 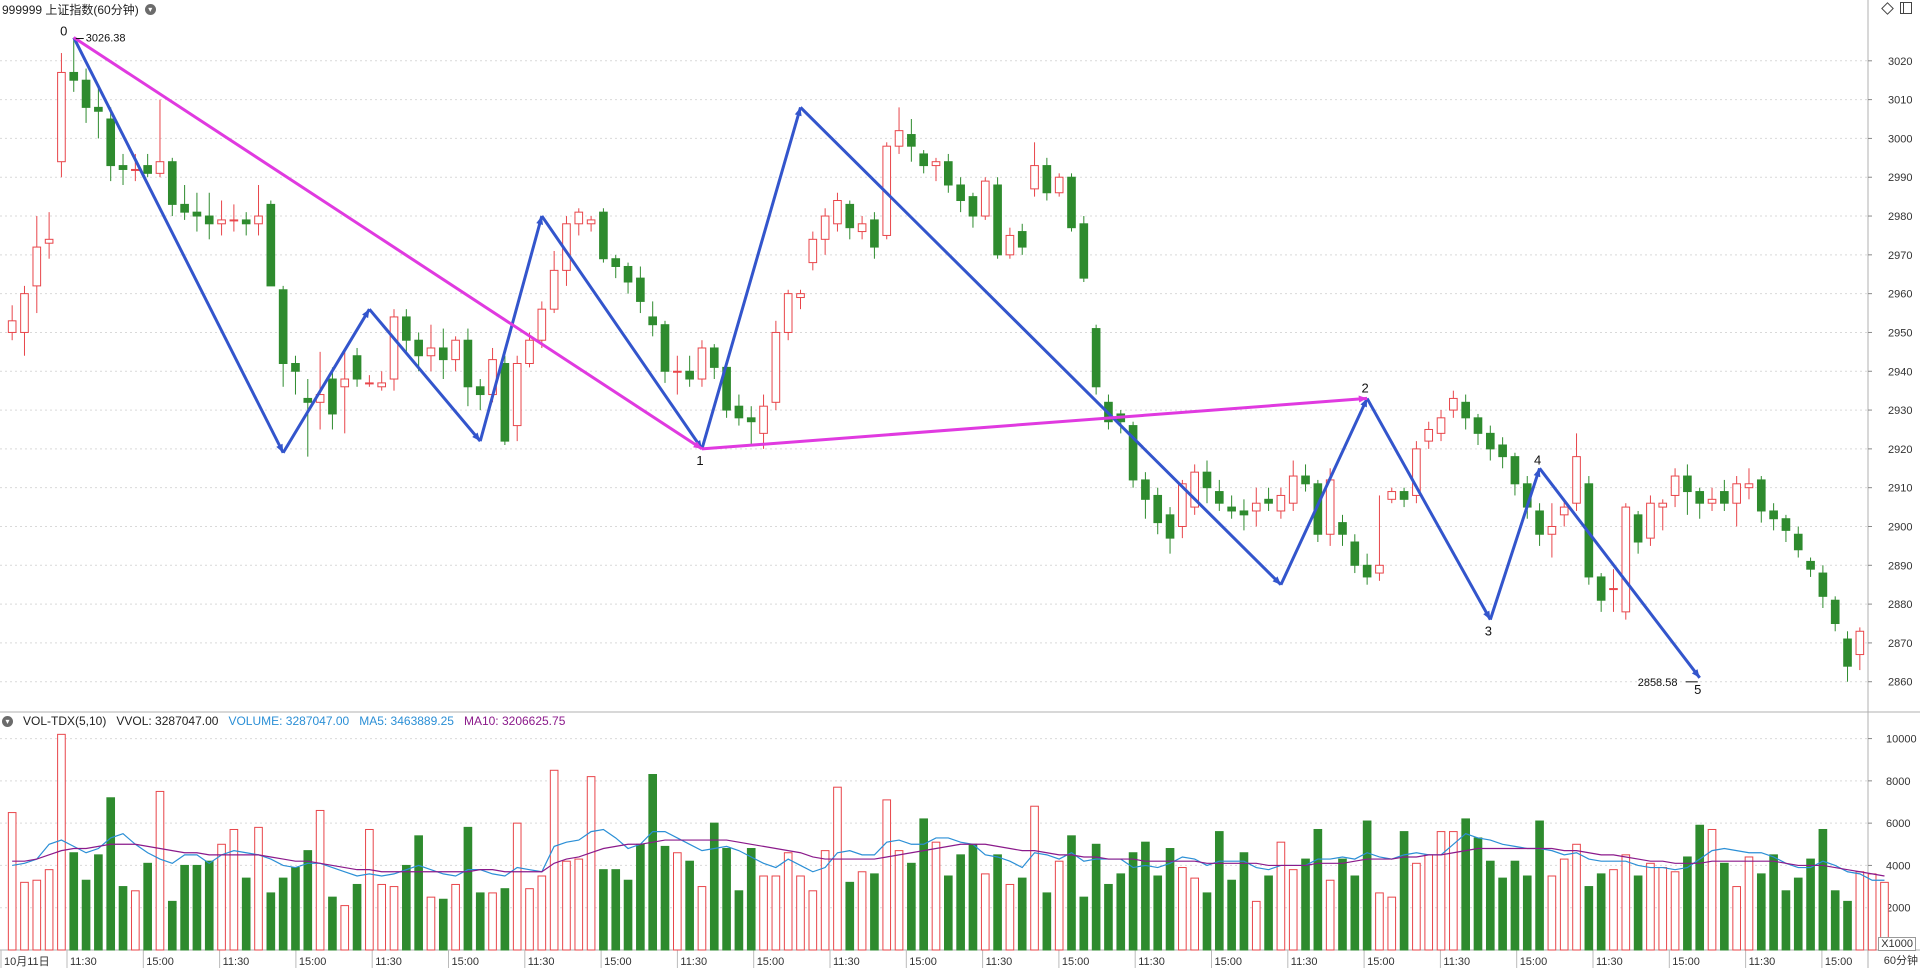 What do you see at coordinates (7, 721) in the screenshot?
I see `volume-dropdown-icon: ▾` at bounding box center [7, 721].